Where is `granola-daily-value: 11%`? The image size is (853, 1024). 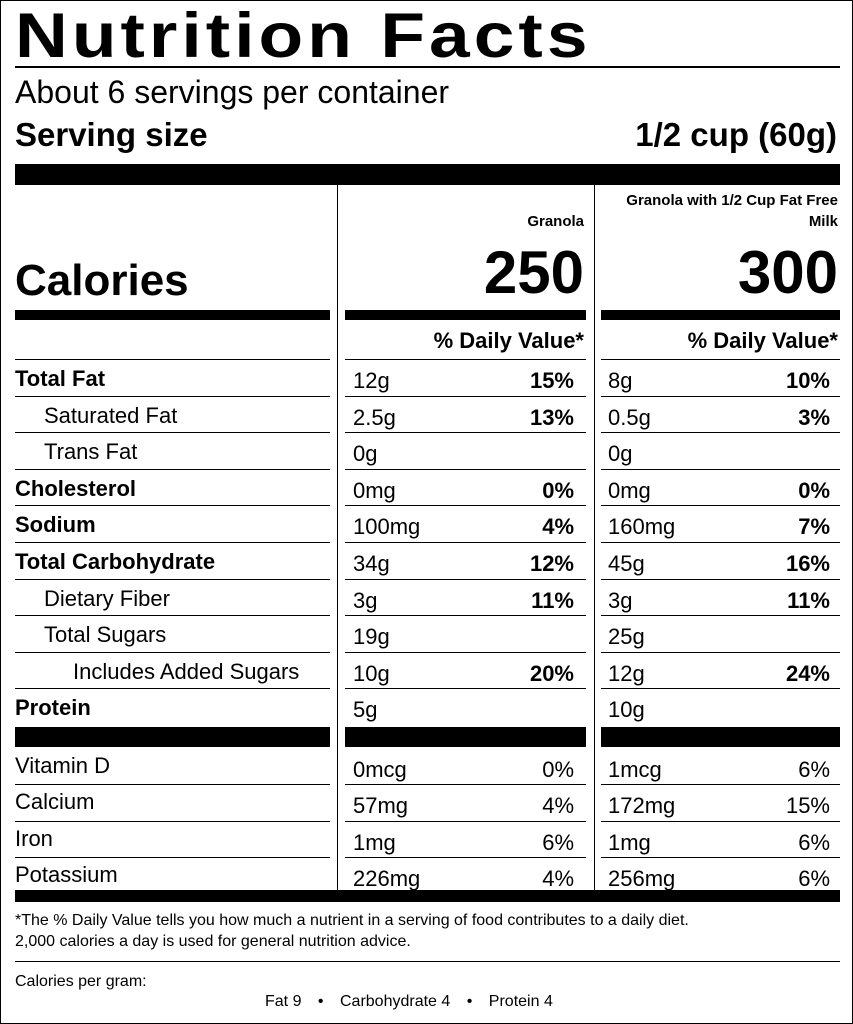
granola-daily-value: 11% is located at coordinates (552, 600).